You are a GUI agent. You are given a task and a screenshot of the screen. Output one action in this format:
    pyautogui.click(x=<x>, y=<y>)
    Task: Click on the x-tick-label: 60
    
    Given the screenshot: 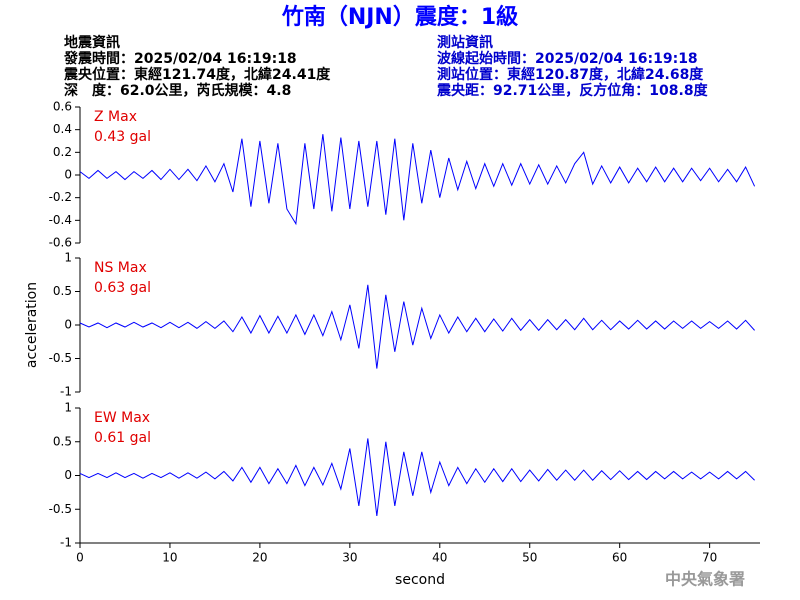 What is the action you would take?
    pyautogui.click(x=619, y=558)
    